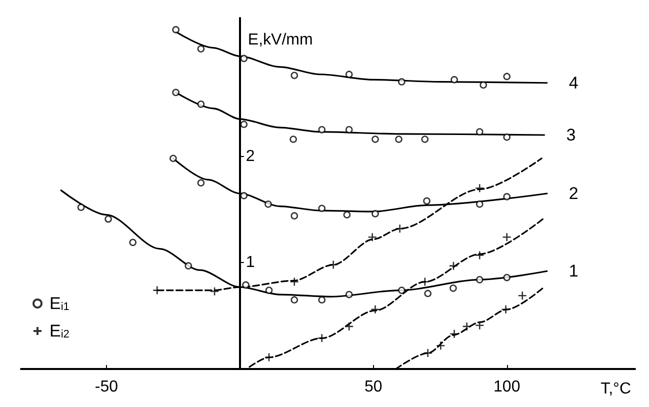 Image resolution: width=649 pixels, height=407 pixels. Describe the element at coordinates (615, 389) in the screenshot. I see `x-axis-title: T,°C` at that location.